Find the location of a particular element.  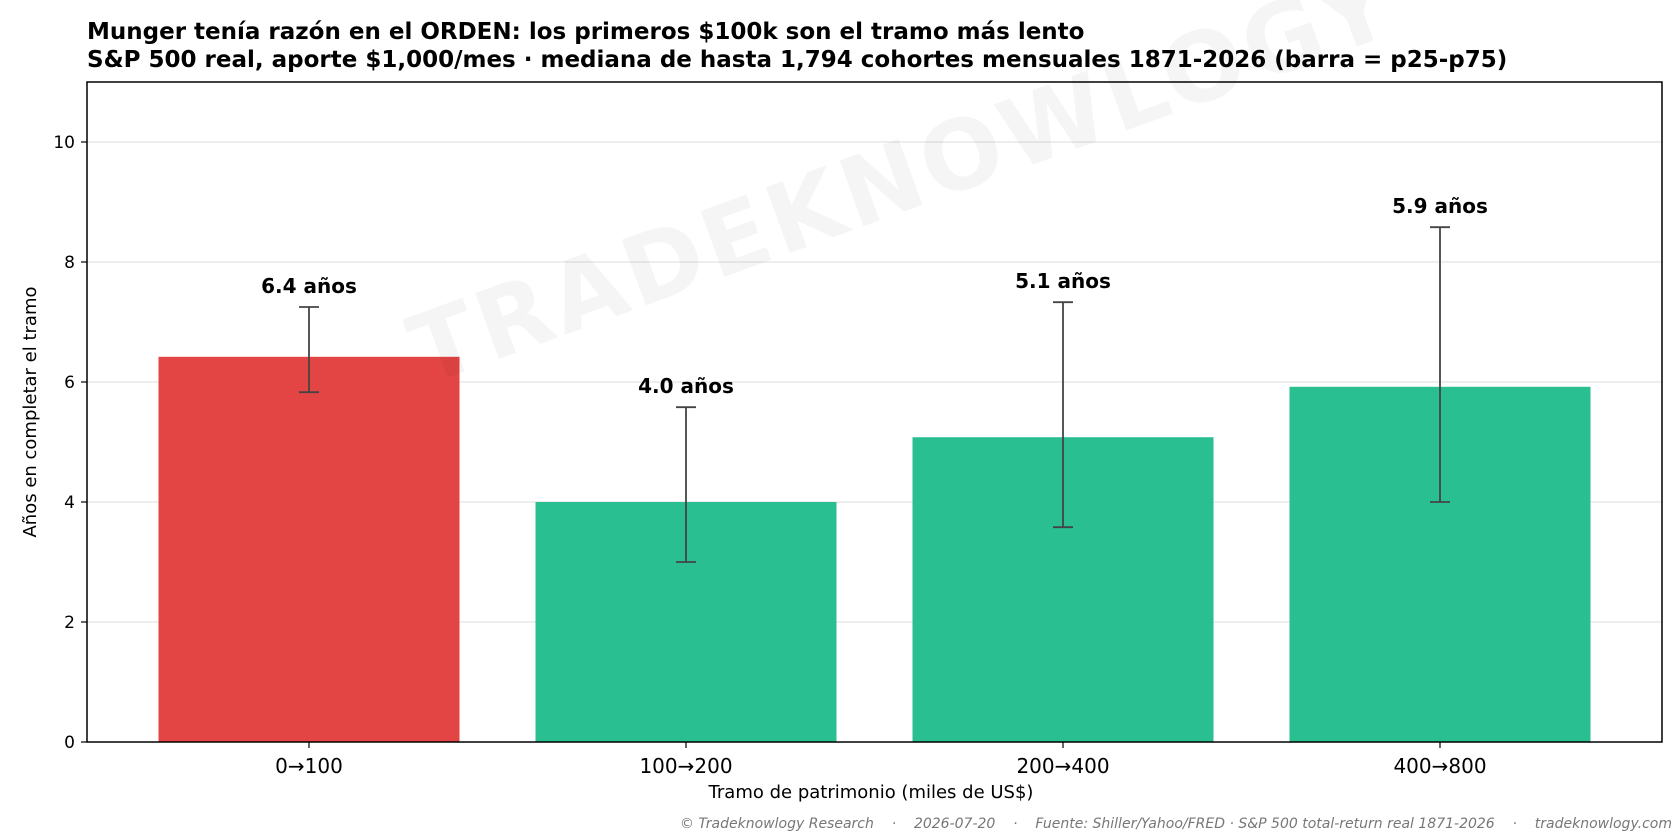

y-tick-label: 0 is located at coordinates (69, 743).